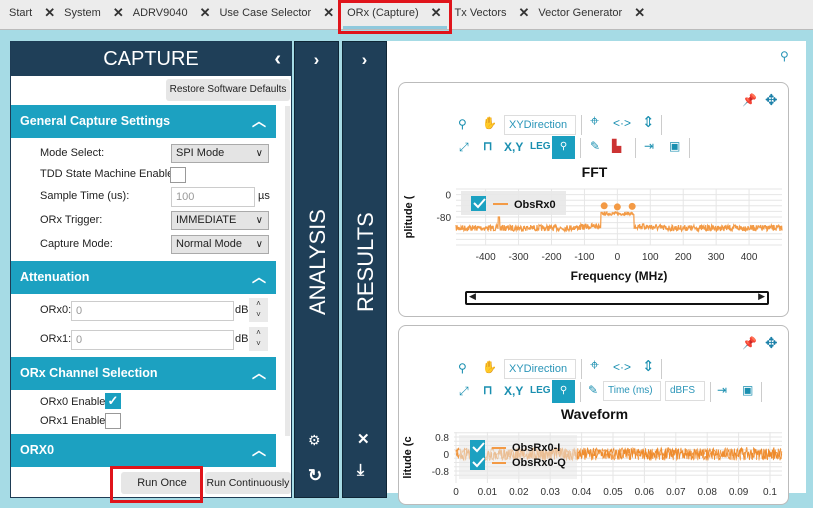 Image resolution: width=813 pixels, height=508 pixels. Describe the element at coordinates (82, 13) in the screenshot. I see `tab-system: System` at that location.